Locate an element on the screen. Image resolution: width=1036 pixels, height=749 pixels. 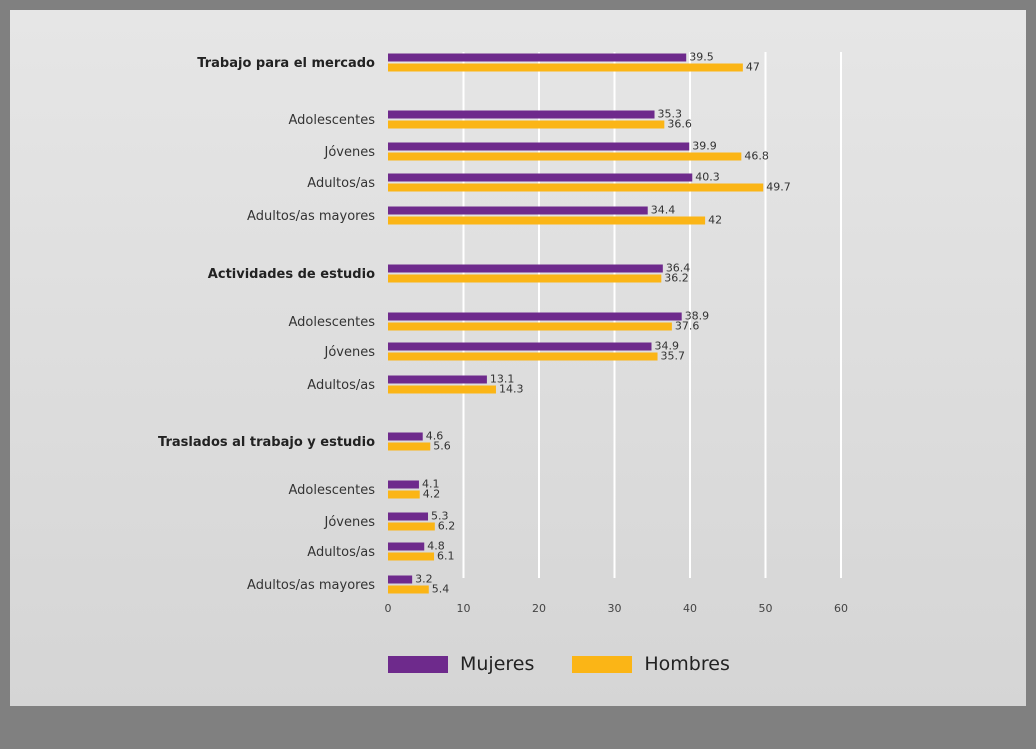
data-label: 5.6 is located at coordinates (442, 446).